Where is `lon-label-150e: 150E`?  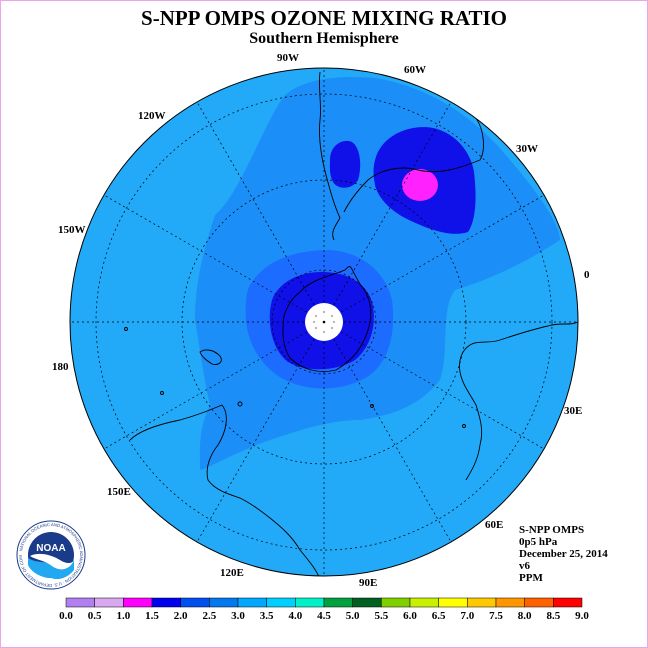
lon-label-150e: 150E is located at coordinates (119, 492).